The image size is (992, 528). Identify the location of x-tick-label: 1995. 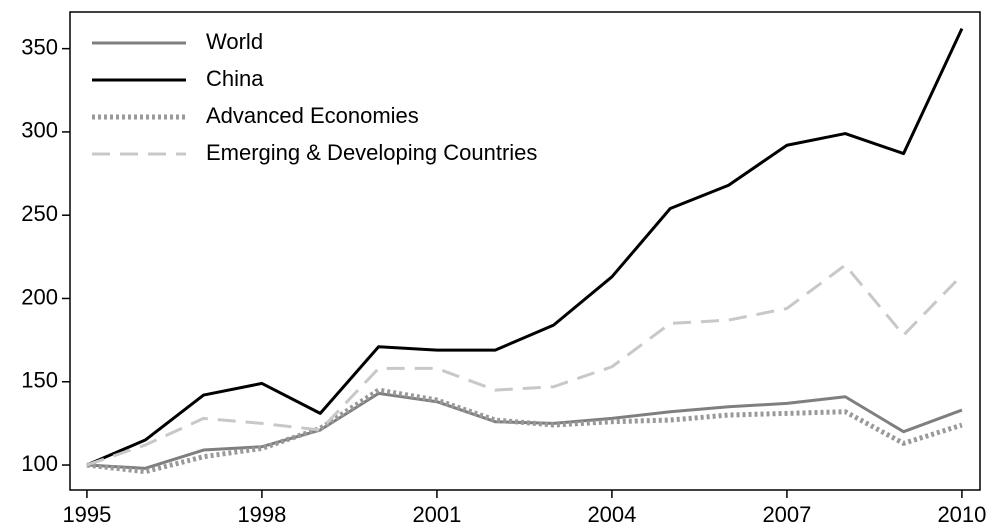
(86, 514).